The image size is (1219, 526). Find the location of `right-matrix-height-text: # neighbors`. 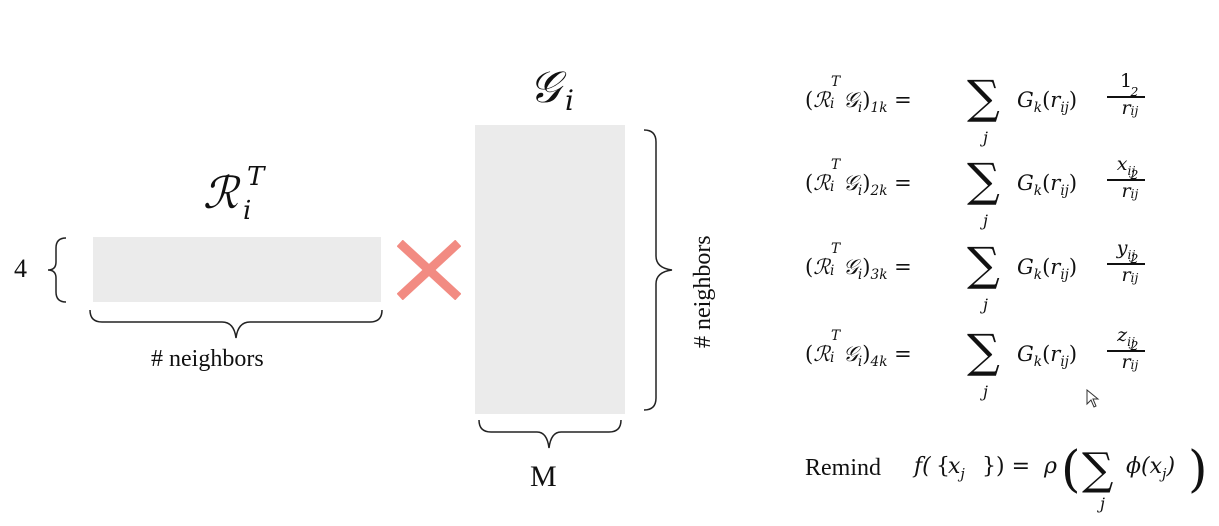

right-matrix-height-text: # neighbors is located at coordinates (703, 291).